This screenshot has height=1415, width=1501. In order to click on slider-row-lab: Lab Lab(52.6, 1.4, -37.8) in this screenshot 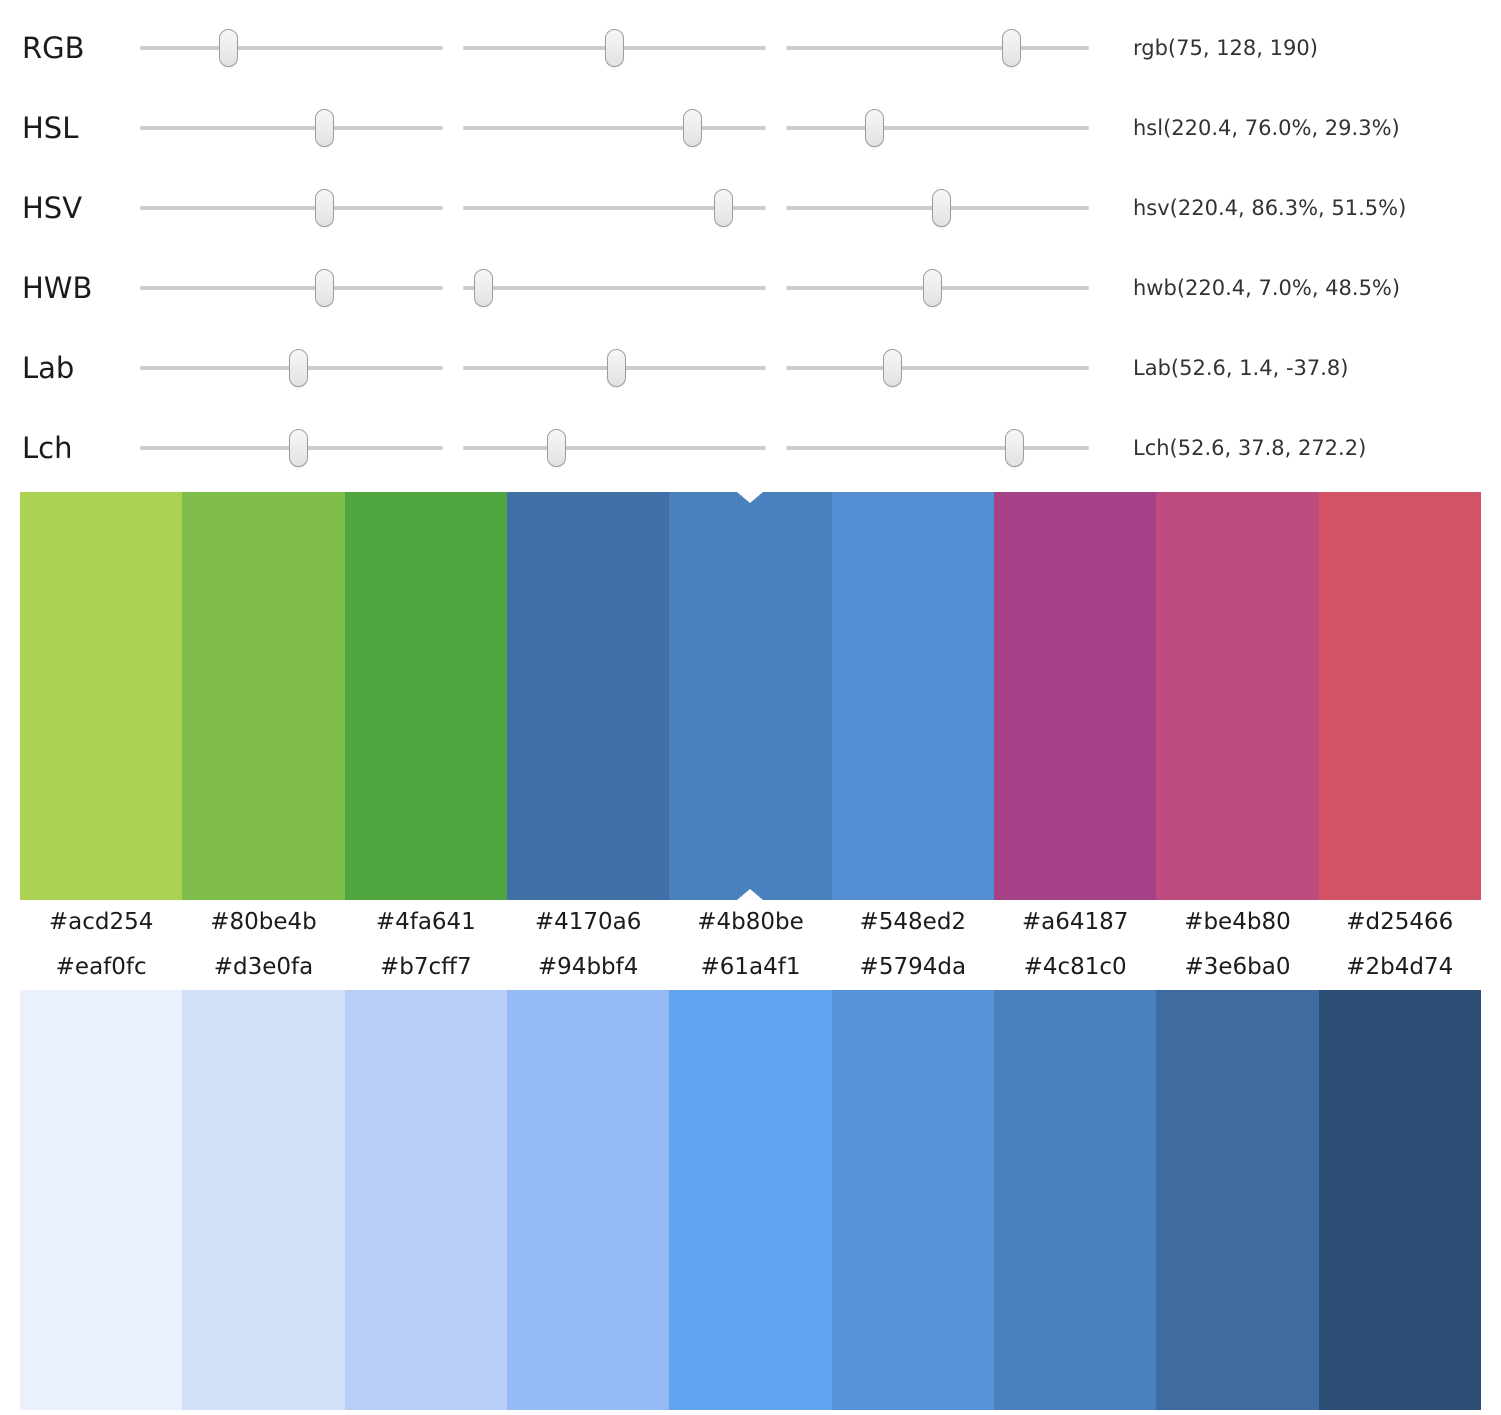, I will do `click(750, 368)`.